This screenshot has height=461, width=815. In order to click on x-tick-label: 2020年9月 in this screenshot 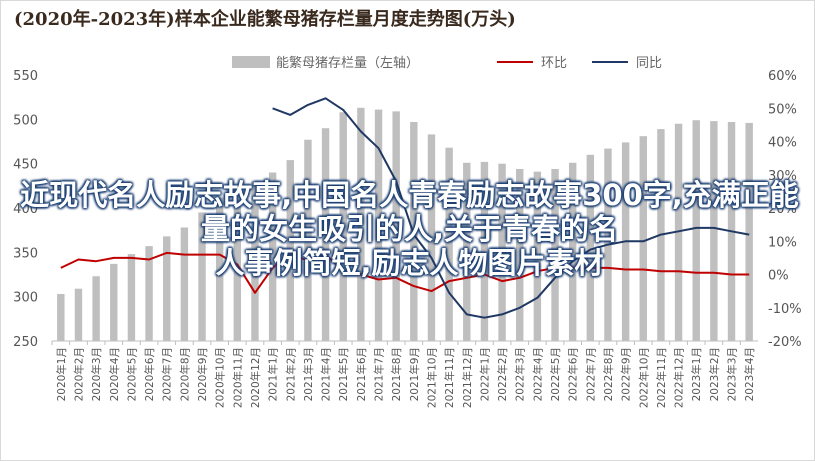, I will do `click(202, 374)`.